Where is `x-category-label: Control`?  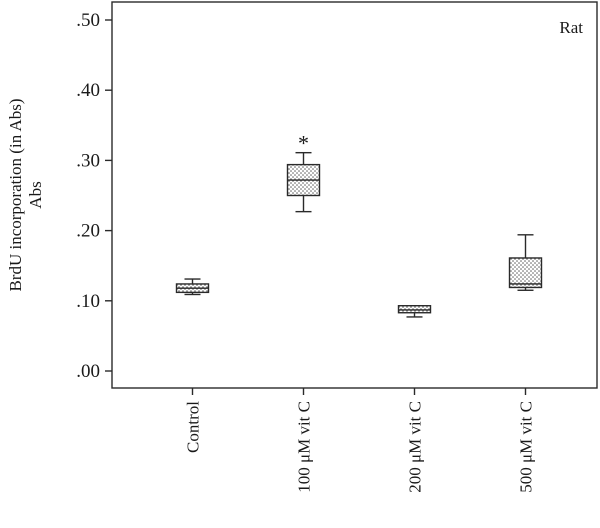 x-category-label: Control is located at coordinates (193, 427).